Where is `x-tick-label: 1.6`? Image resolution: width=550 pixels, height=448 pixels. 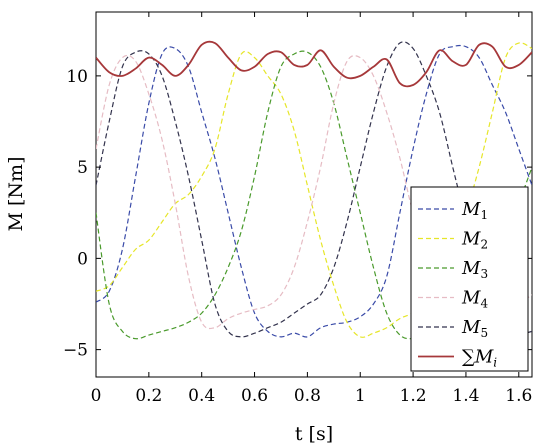
x-tick-label: 1.6 is located at coordinates (518, 396).